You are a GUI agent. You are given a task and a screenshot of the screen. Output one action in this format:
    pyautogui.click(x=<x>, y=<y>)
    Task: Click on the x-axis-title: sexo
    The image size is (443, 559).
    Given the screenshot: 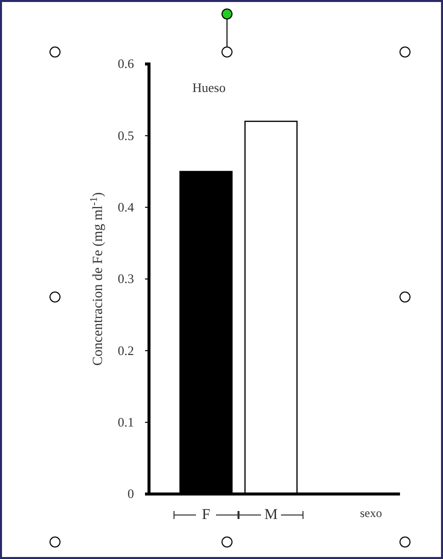 What is the action you would take?
    pyautogui.click(x=371, y=513)
    